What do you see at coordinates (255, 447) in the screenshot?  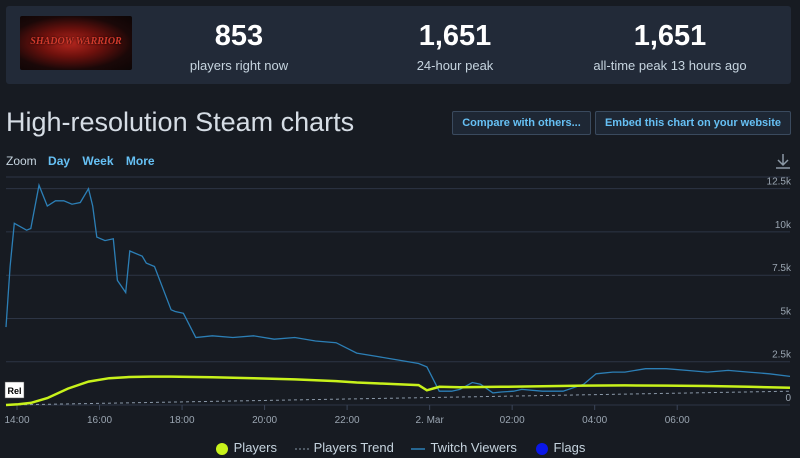 I see `legend-label: Players` at bounding box center [255, 447].